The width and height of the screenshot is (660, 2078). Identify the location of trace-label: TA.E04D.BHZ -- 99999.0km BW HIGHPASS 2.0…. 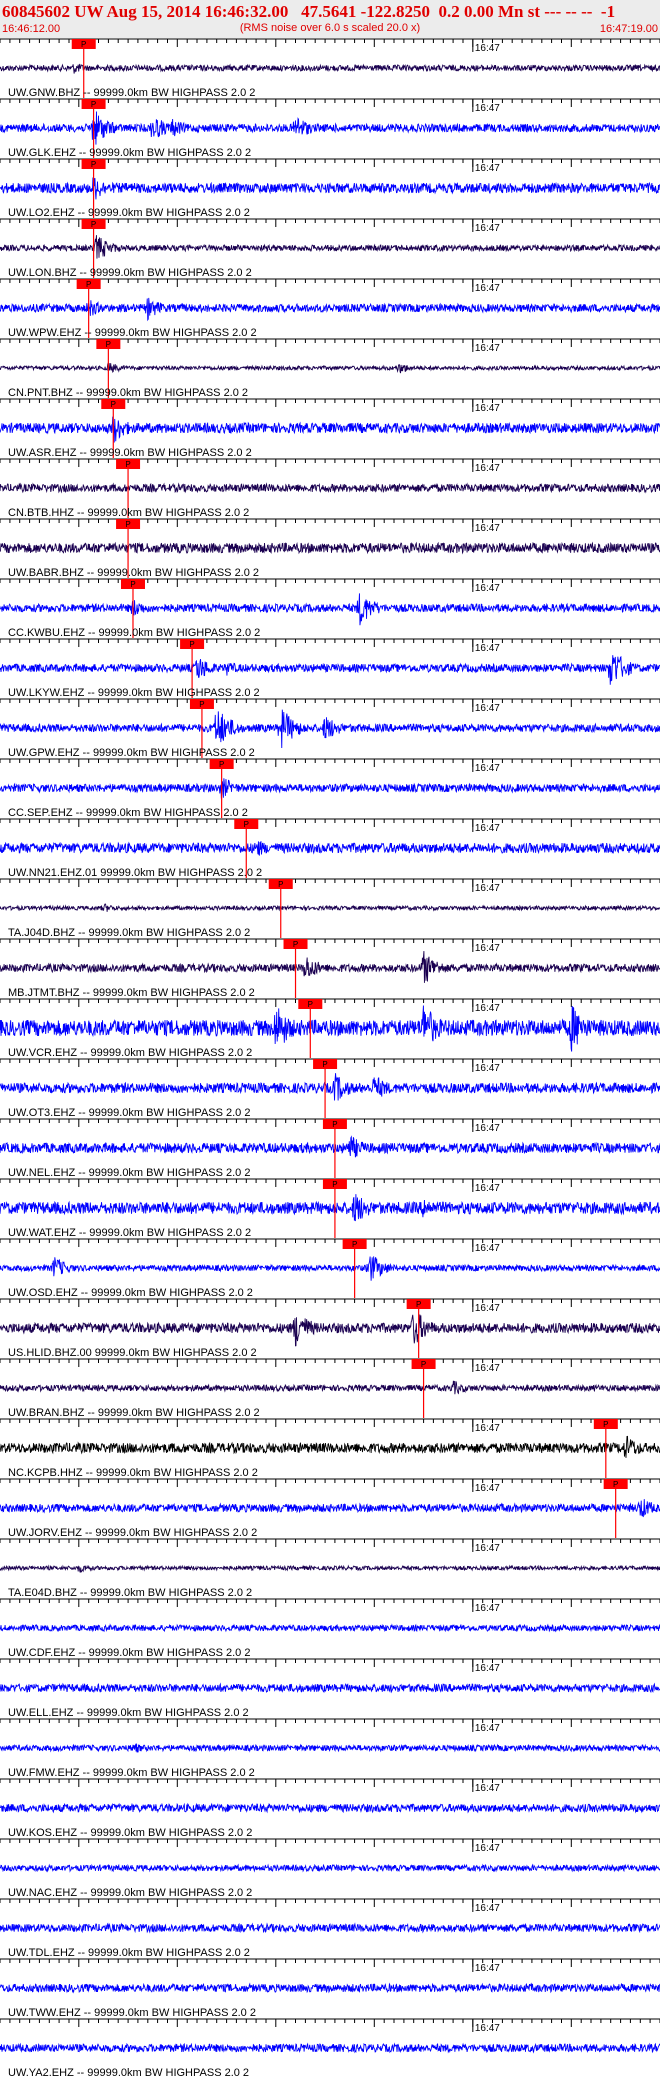
(130, 1593).